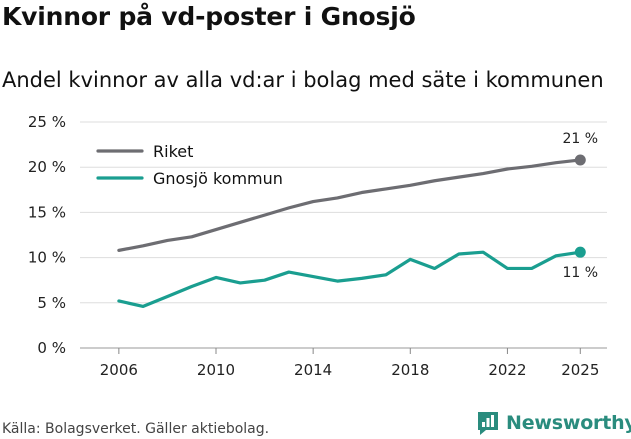  Describe the element at coordinates (47, 258) in the screenshot. I see `y-tick-label: 10 %` at that location.